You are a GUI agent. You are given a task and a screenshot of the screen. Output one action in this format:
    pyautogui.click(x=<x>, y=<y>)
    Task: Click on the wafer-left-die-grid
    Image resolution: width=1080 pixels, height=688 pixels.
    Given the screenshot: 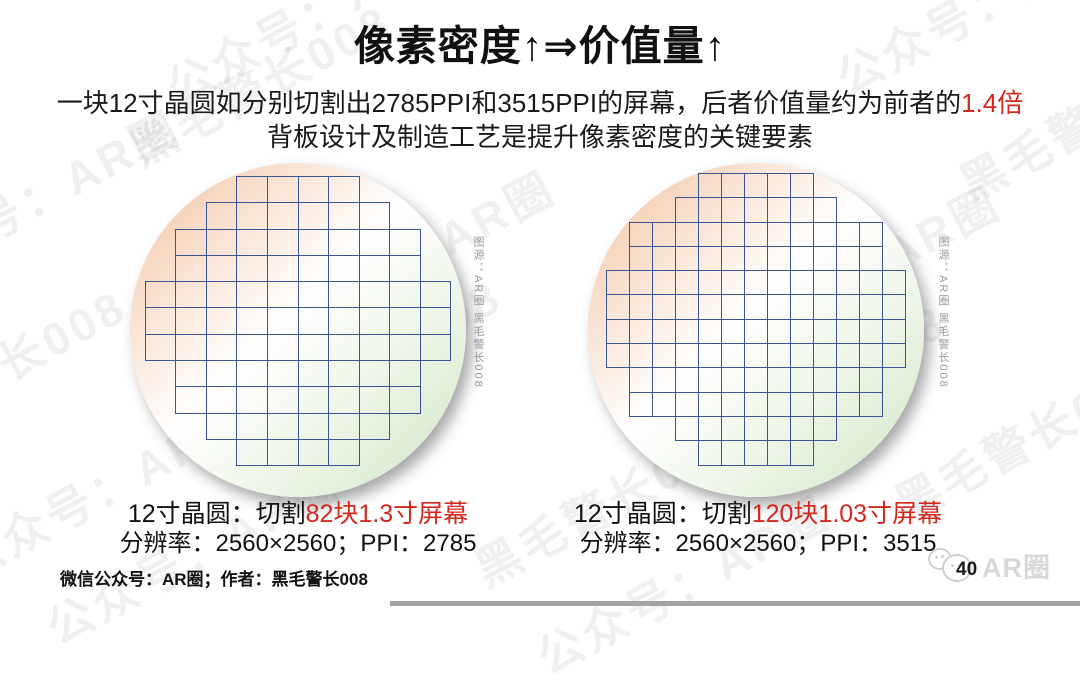 What is the action you would take?
    pyautogui.click(x=298, y=321)
    